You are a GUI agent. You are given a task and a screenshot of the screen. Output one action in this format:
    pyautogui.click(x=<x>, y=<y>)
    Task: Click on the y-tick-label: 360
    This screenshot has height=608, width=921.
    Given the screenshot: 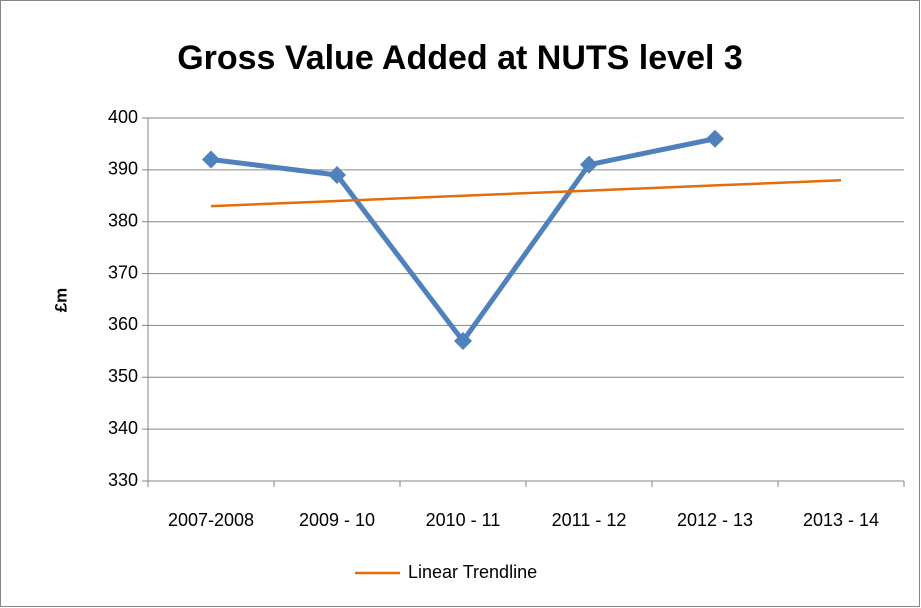 What is the action you would take?
    pyautogui.click(x=123, y=324)
    